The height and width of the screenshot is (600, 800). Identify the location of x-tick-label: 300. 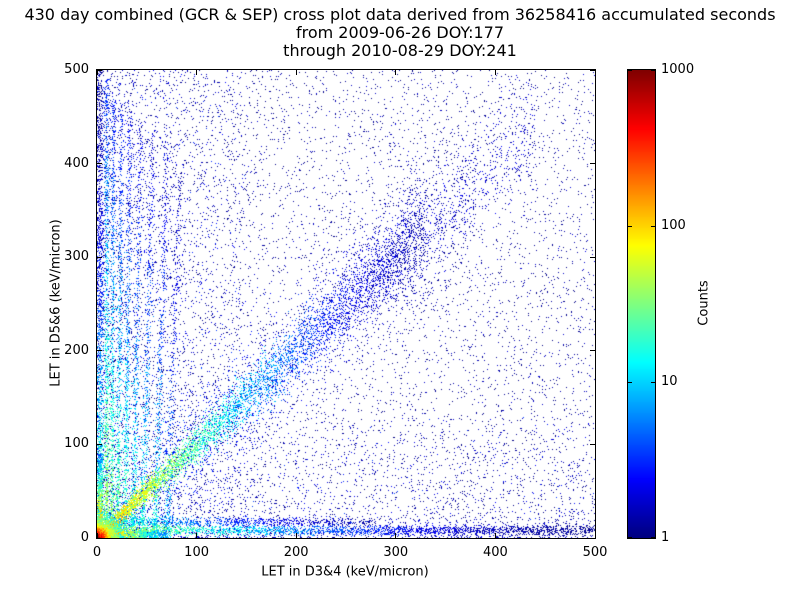
(396, 552).